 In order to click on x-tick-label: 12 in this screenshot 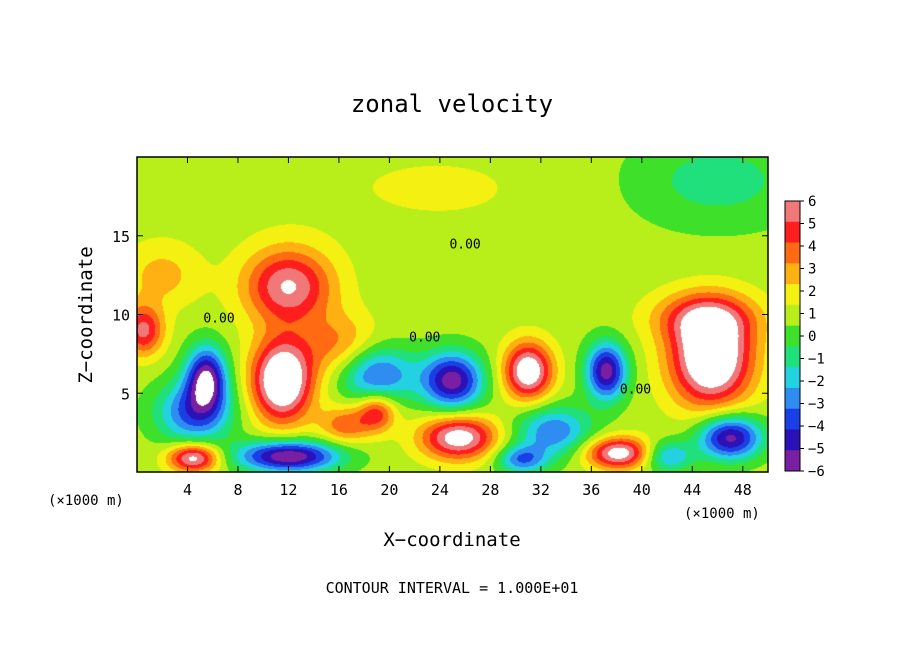, I will do `click(288, 490)`.